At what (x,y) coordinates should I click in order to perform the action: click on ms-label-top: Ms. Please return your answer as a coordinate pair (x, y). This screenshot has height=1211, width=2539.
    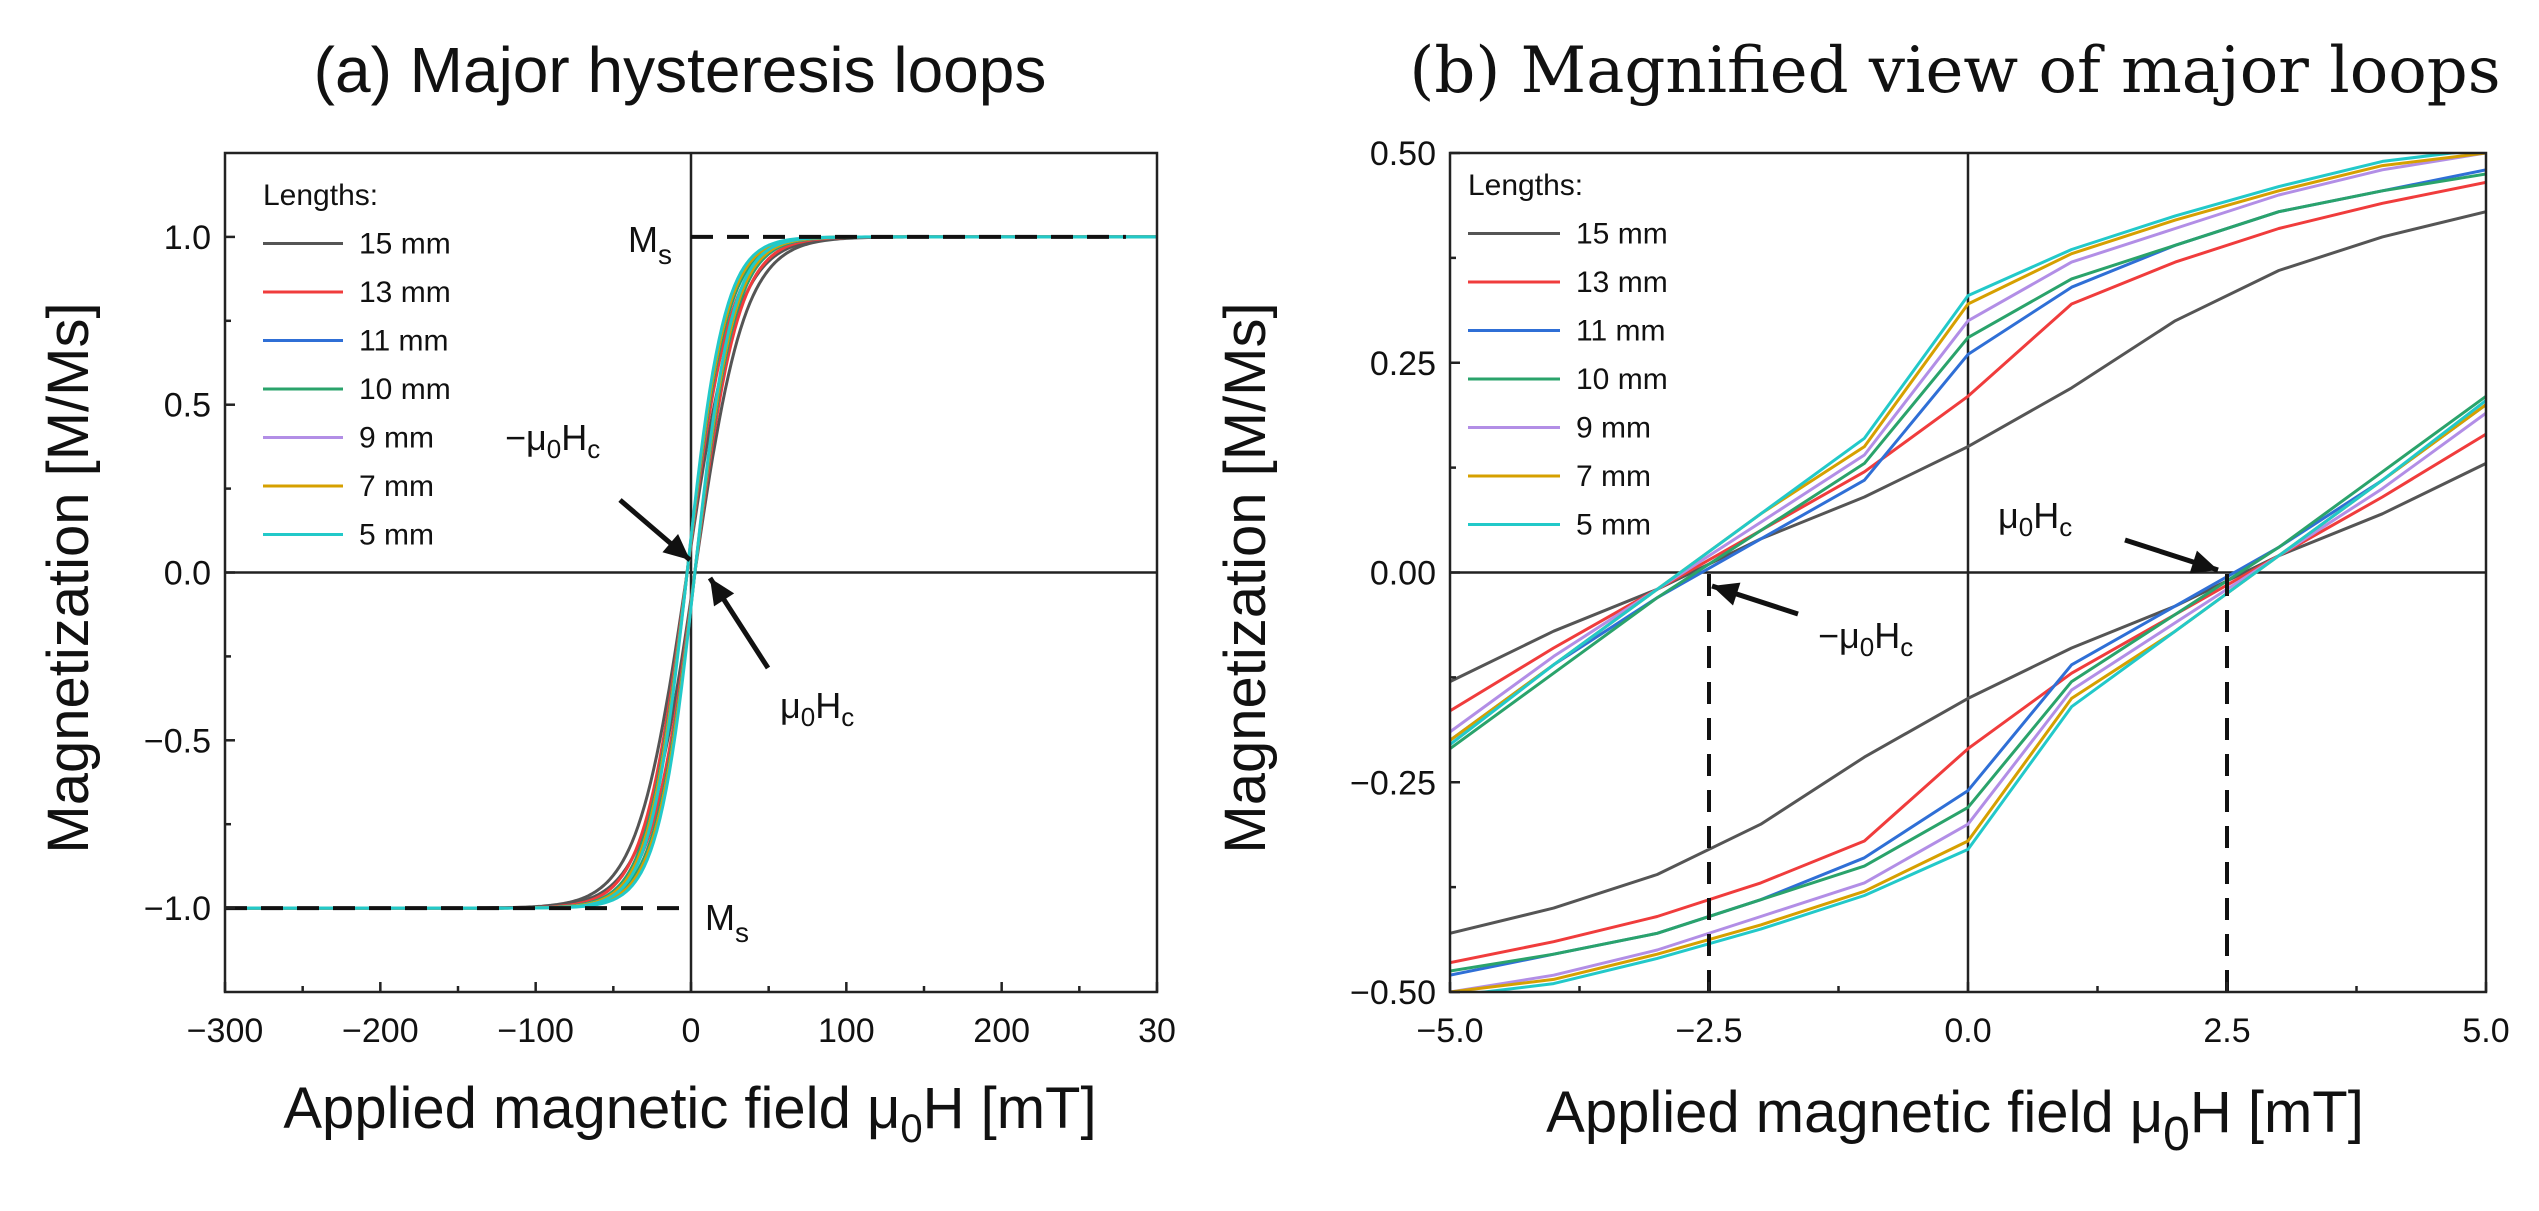
    Looking at the image, I should click on (650, 244).